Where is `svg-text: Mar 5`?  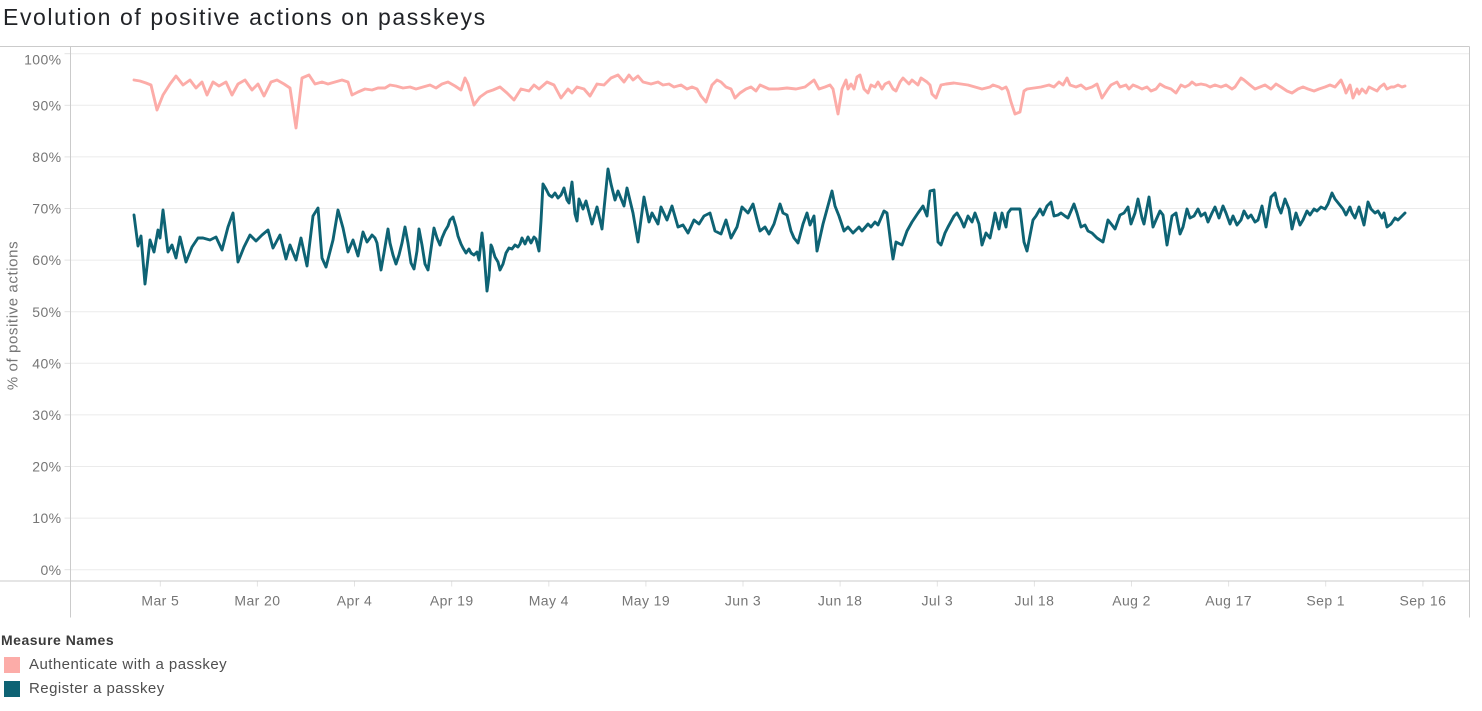 svg-text: Mar 5 is located at coordinates (160, 601).